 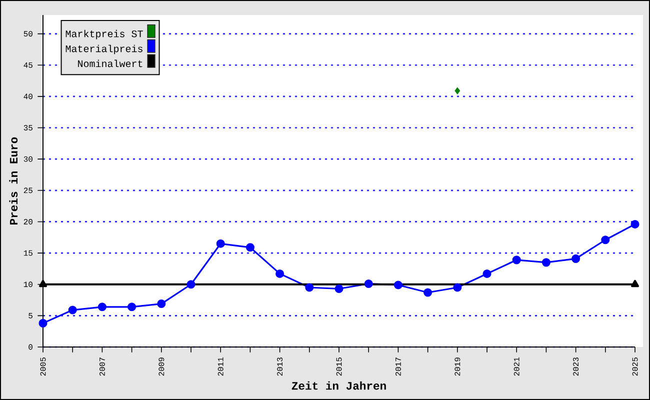 I want to click on x-tick-label: 2013, so click(x=280, y=367).